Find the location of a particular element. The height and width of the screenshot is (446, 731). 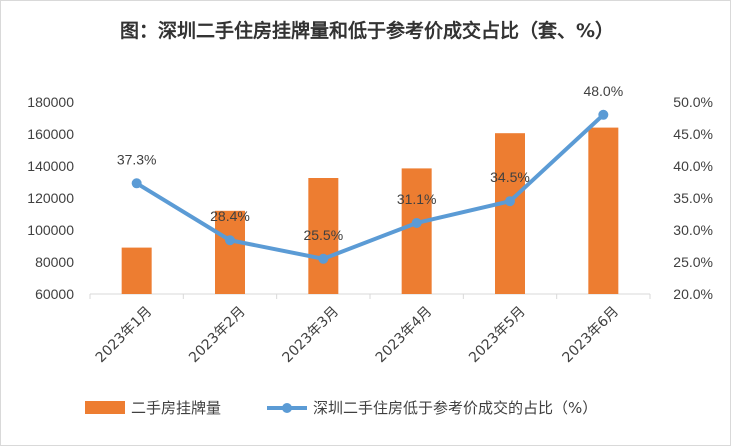

x-tick-label: 2023年4月 is located at coordinates (404, 334).